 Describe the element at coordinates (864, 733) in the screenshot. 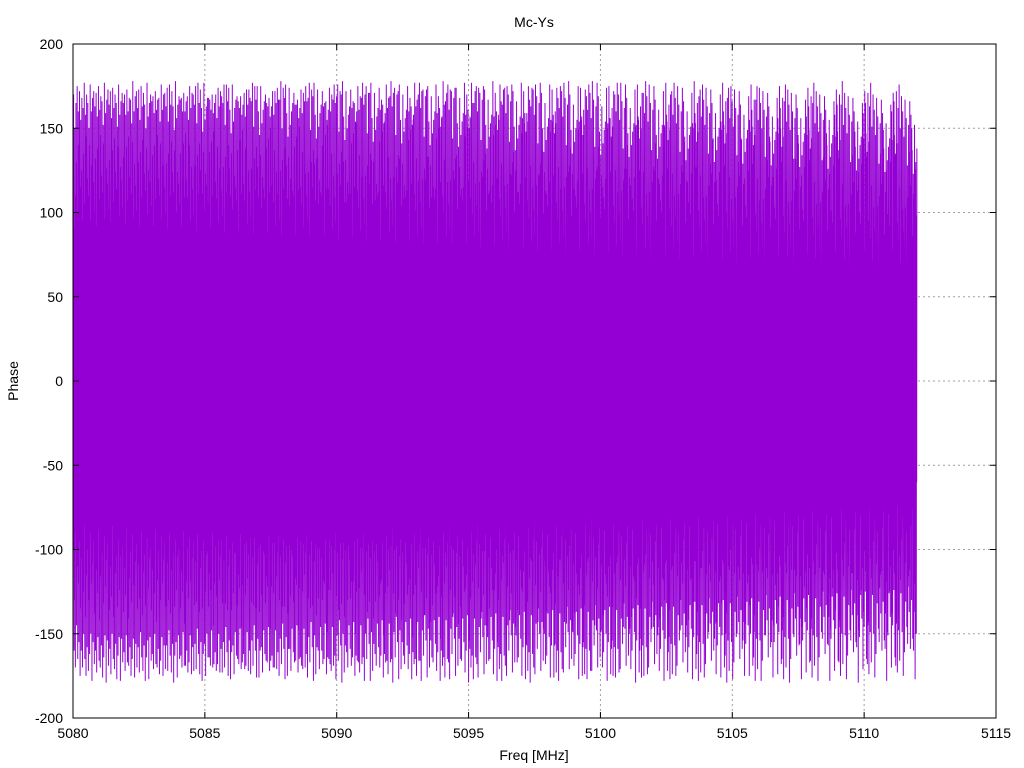

I see `x-tick-label: 5110` at that location.